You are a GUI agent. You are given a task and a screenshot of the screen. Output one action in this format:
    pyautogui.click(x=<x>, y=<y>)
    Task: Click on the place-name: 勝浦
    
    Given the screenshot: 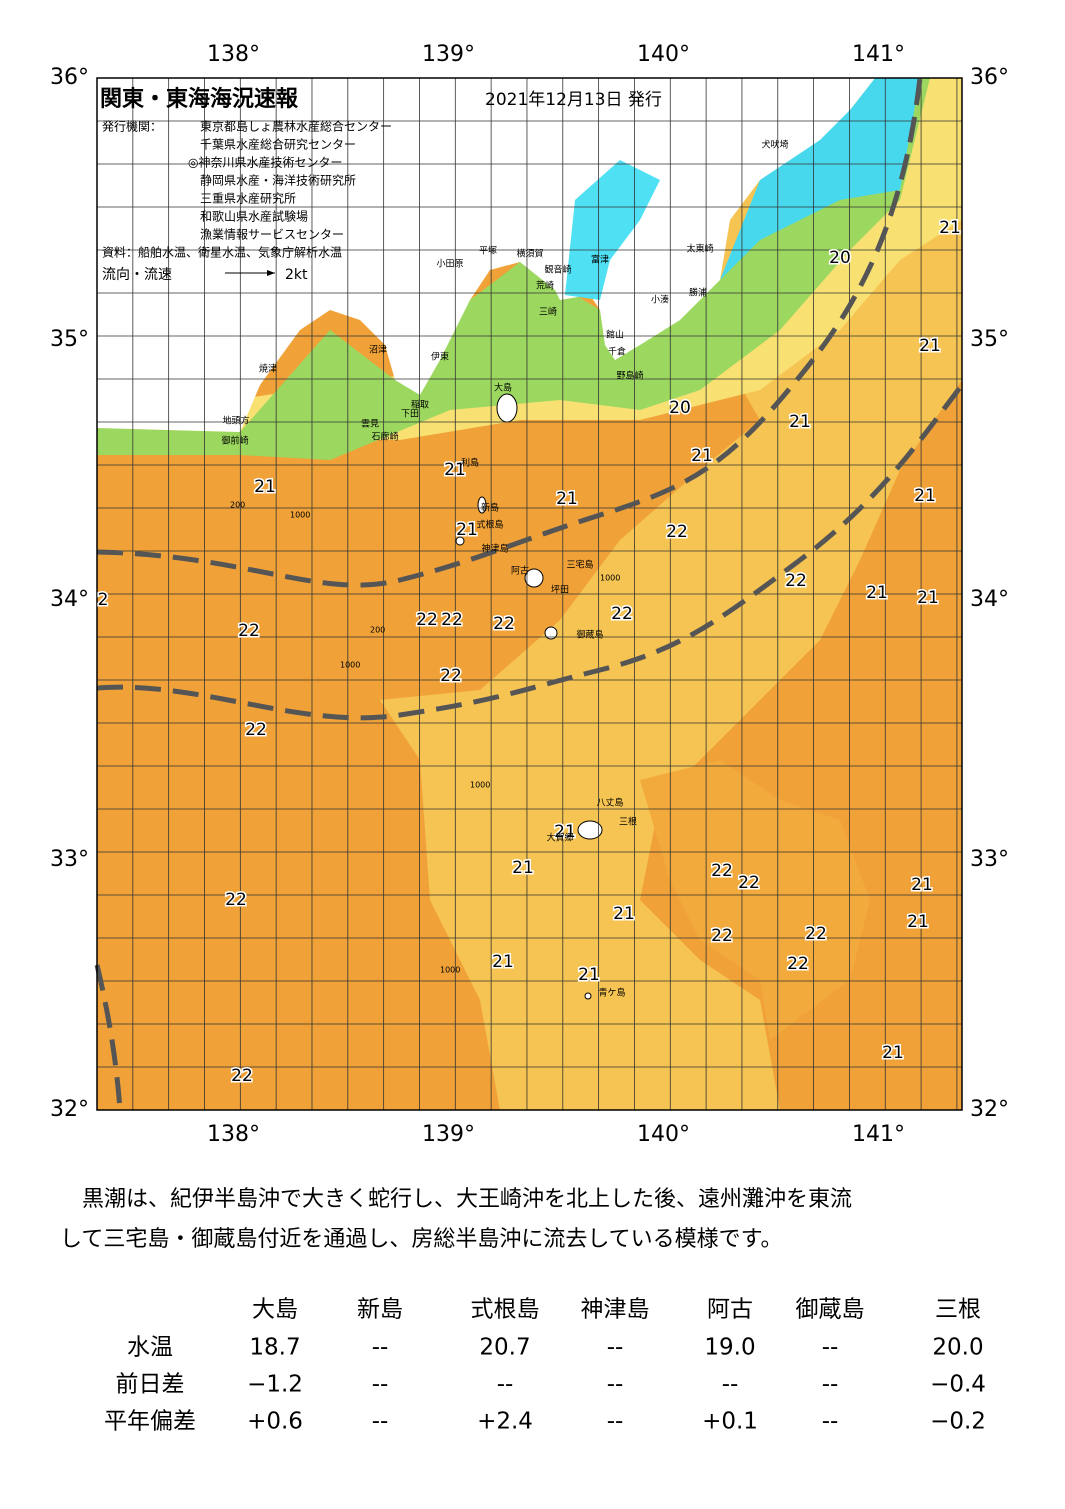 What is the action you would take?
    pyautogui.click(x=698, y=293)
    